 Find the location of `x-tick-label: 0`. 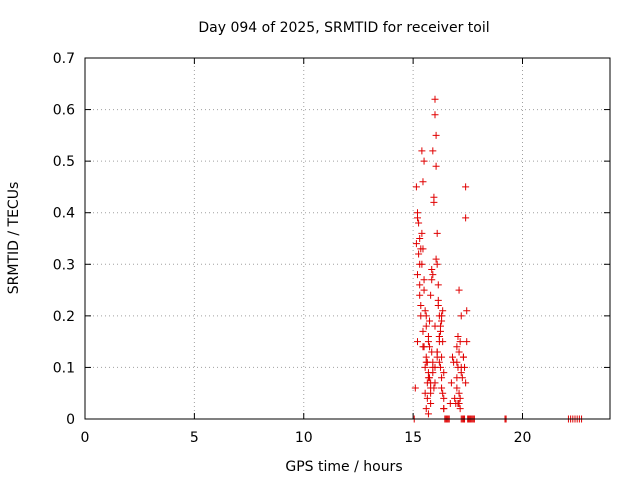

x-tick-label: 0 is located at coordinates (85, 438).